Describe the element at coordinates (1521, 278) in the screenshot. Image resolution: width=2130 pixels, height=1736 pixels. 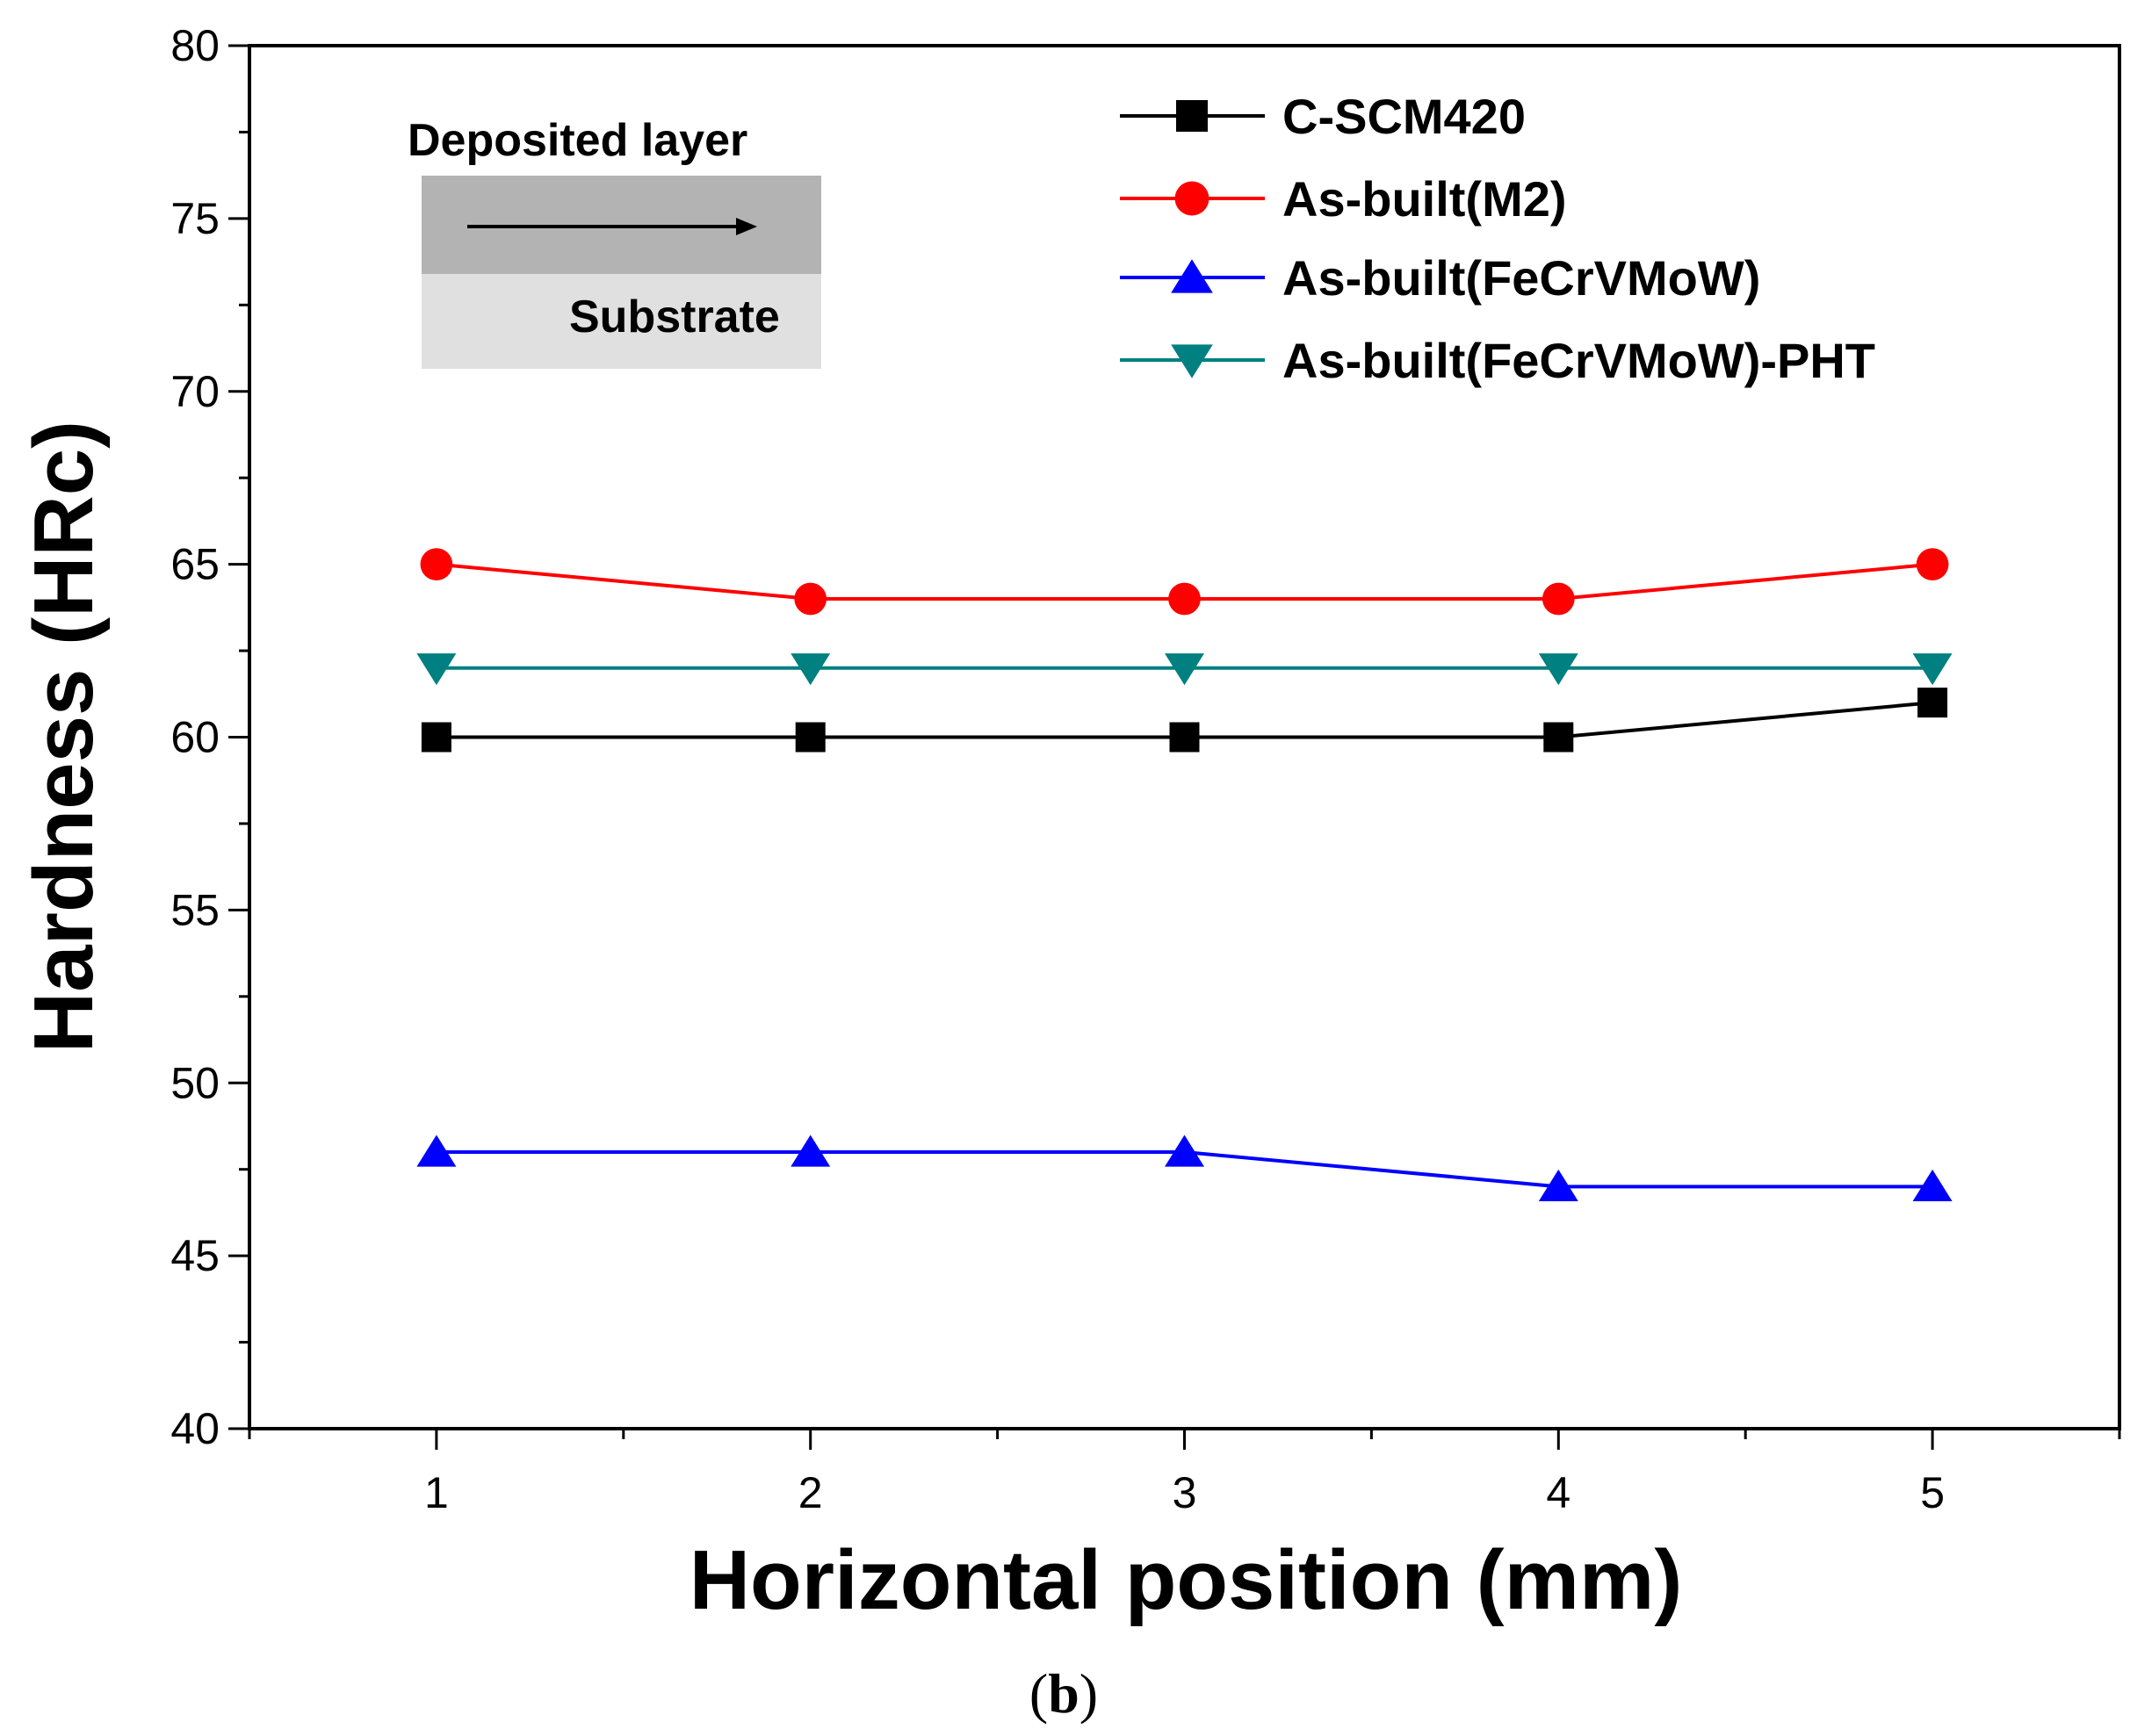
I see `legend-label-2: As-built(FeCrVMoW)` at that location.